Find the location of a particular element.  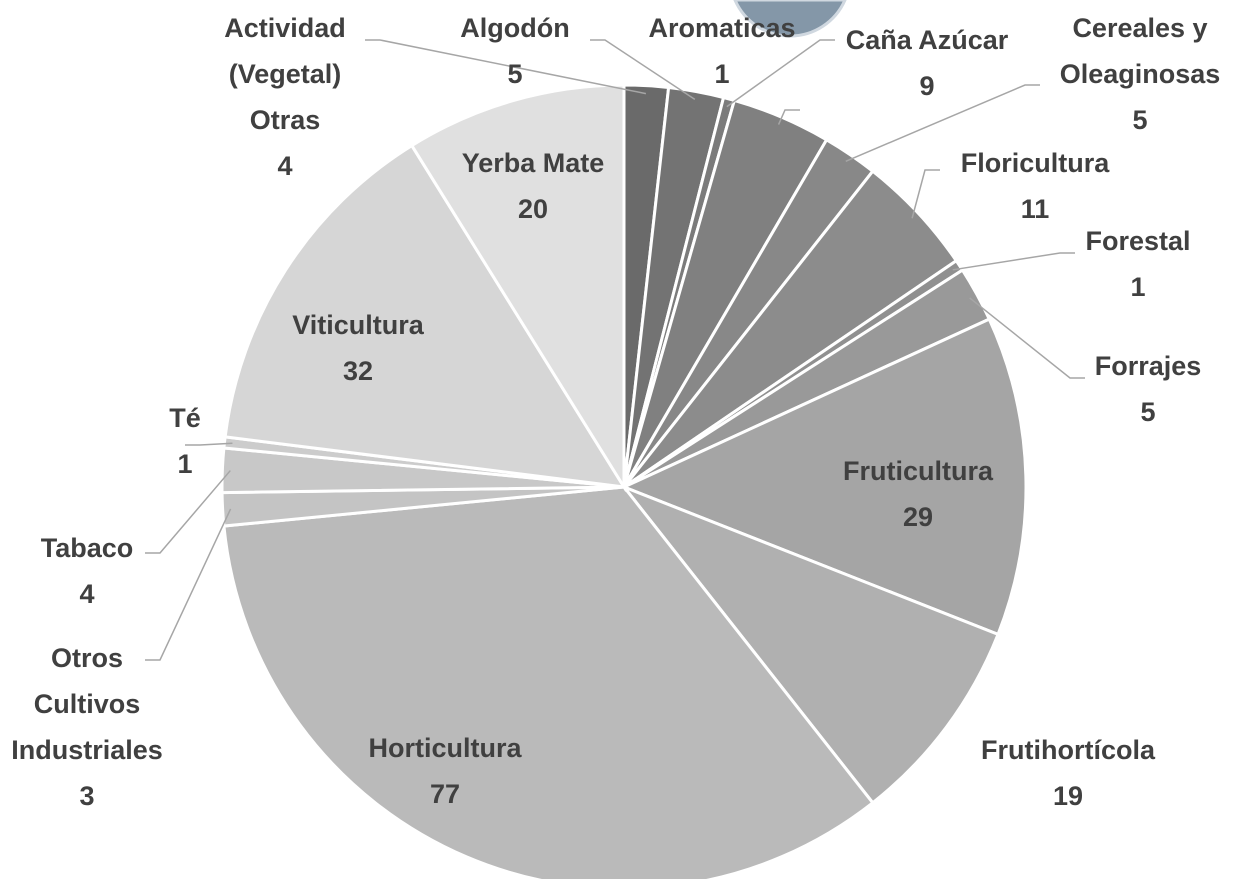

label-line: Forrajes is located at coordinates (1148, 366).